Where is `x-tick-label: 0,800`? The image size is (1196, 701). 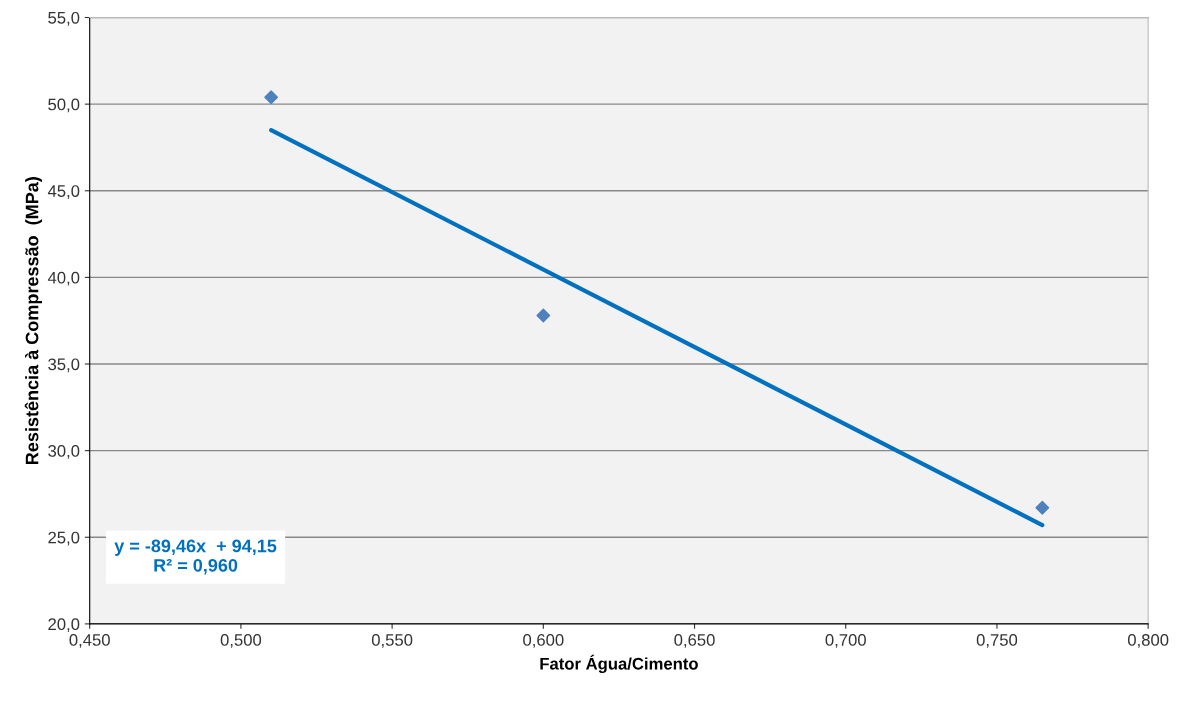
x-tick-label: 0,800 is located at coordinates (1148, 641).